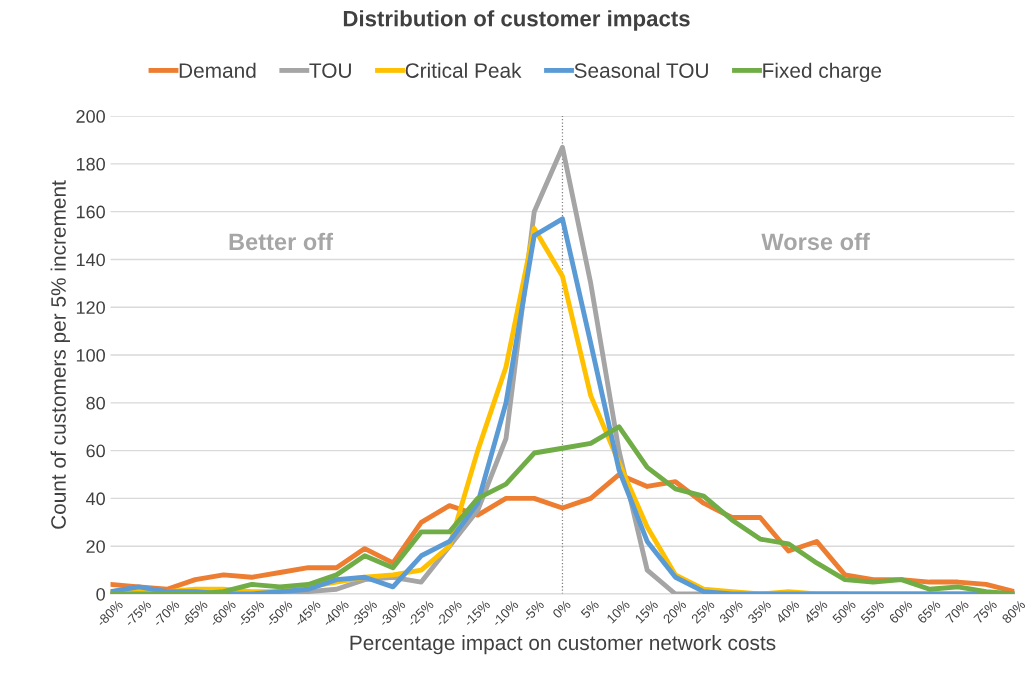  I want to click on y-tick-label: 60, so click(95, 451).